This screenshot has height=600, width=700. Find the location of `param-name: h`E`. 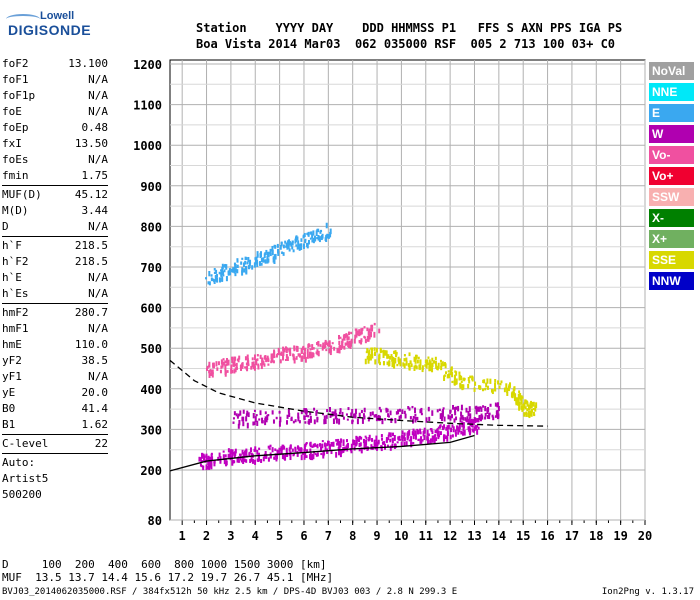

param-name: h`E is located at coordinates (12, 277).